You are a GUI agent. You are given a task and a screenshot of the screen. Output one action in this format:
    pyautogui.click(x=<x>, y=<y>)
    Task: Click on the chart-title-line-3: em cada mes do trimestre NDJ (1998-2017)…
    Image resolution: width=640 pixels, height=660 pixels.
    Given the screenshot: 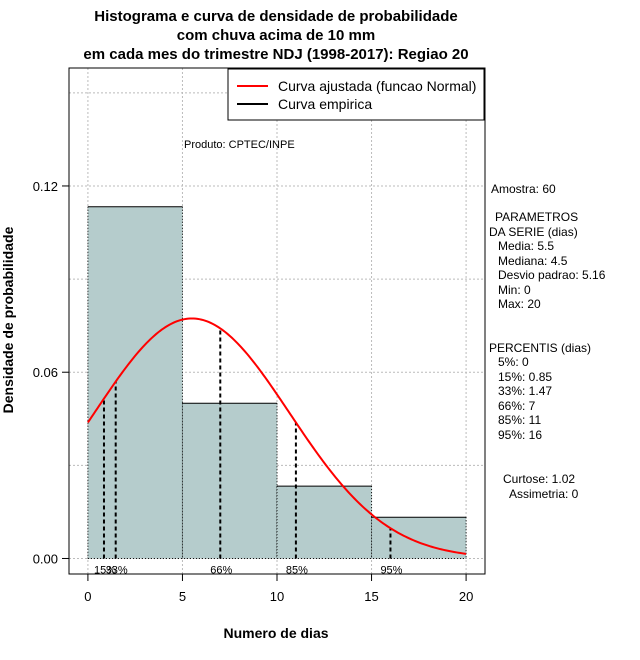 What is the action you would take?
    pyautogui.click(x=275, y=54)
    